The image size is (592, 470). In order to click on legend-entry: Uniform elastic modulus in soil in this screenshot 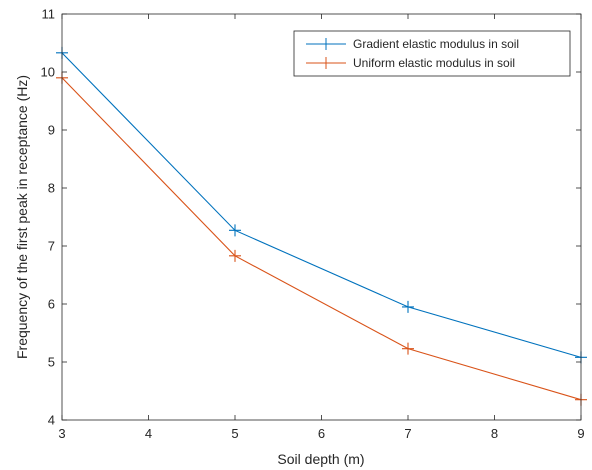, I will do `click(410, 63)`.